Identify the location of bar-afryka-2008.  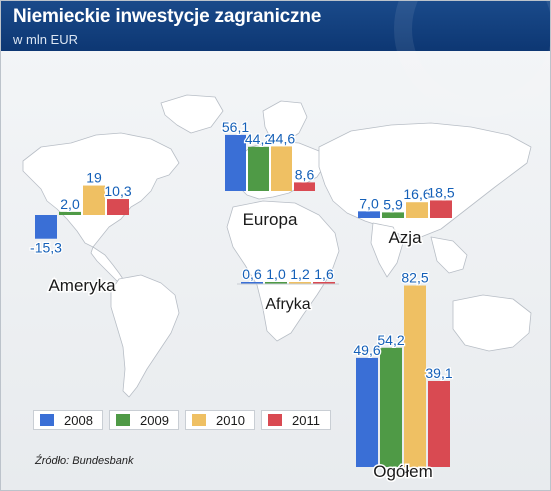
(252, 283).